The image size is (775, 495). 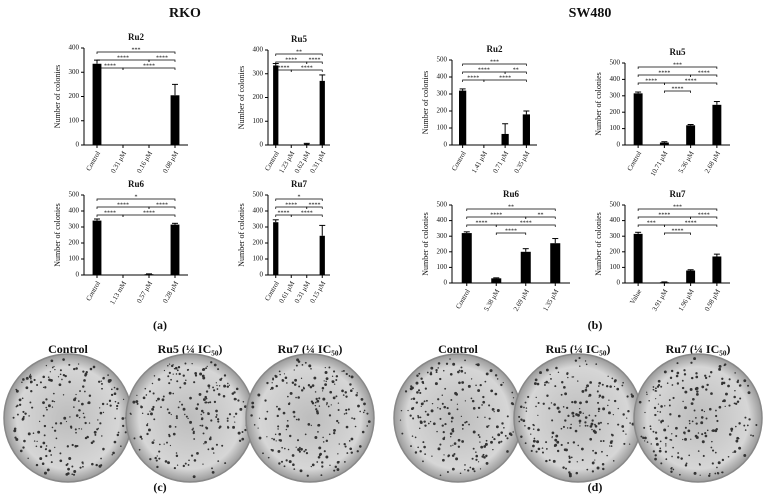 What do you see at coordinates (241, 235) in the screenshot?
I see `y-axis-label: Number of colonies` at bounding box center [241, 235].